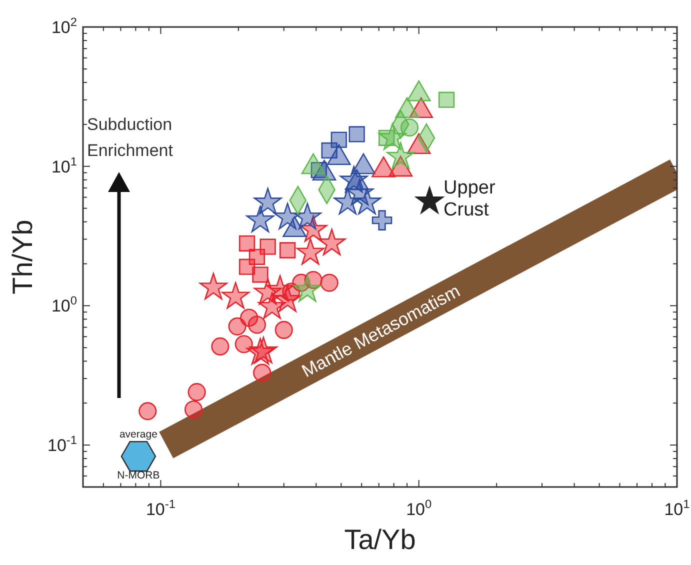  Describe the element at coordinates (419, 508) in the screenshot. I see `x-tick-label: 10$^{0}$` at that location.